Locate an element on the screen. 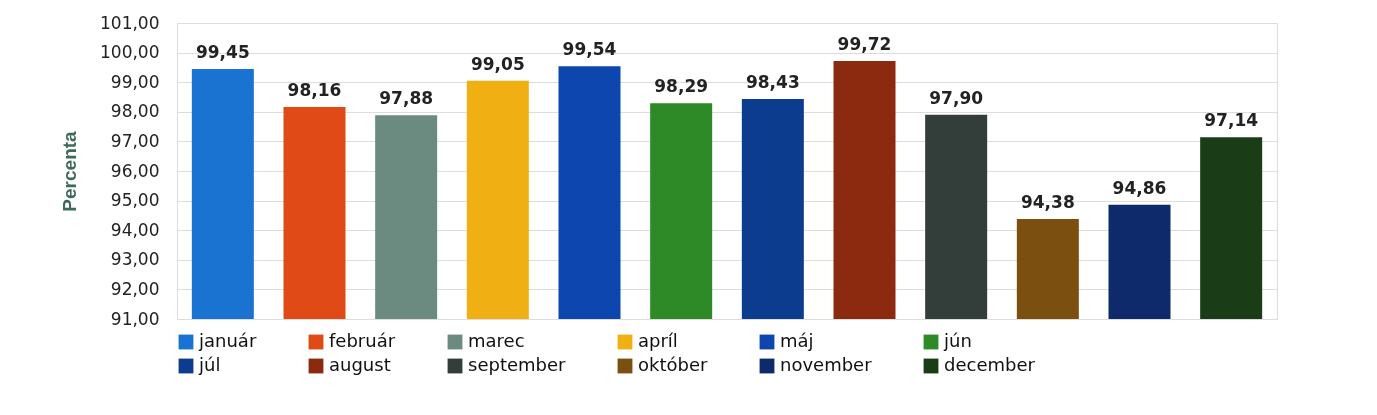  data-label: 99,45 is located at coordinates (222, 51).